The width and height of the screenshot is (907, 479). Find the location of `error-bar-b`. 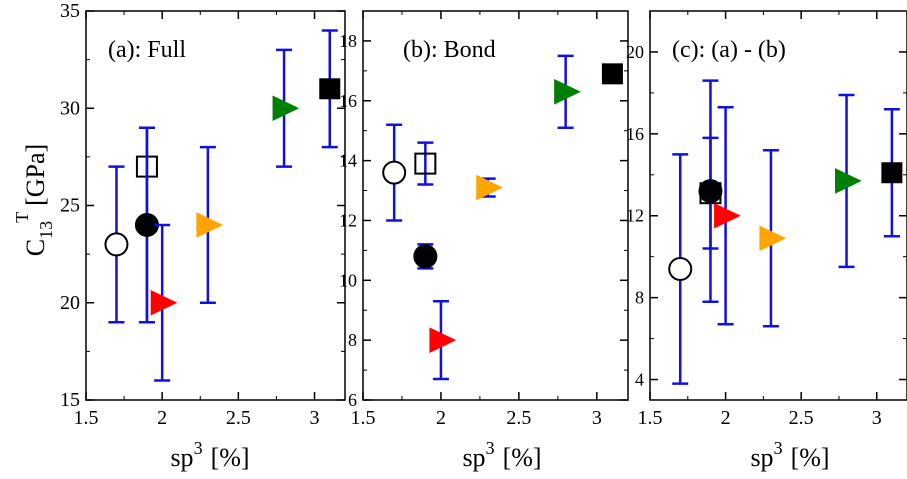

error-bar-b is located at coordinates (425, 163).